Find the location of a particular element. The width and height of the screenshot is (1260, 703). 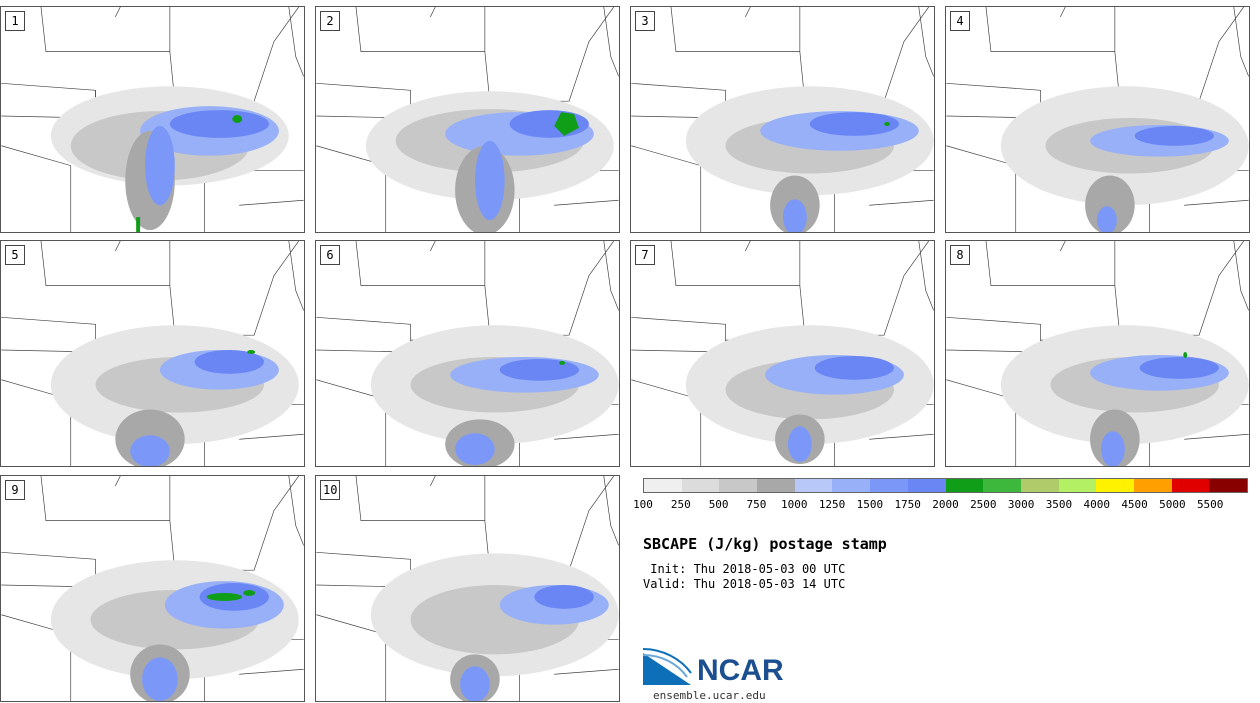

member-label: 2 is located at coordinates (330, 21).